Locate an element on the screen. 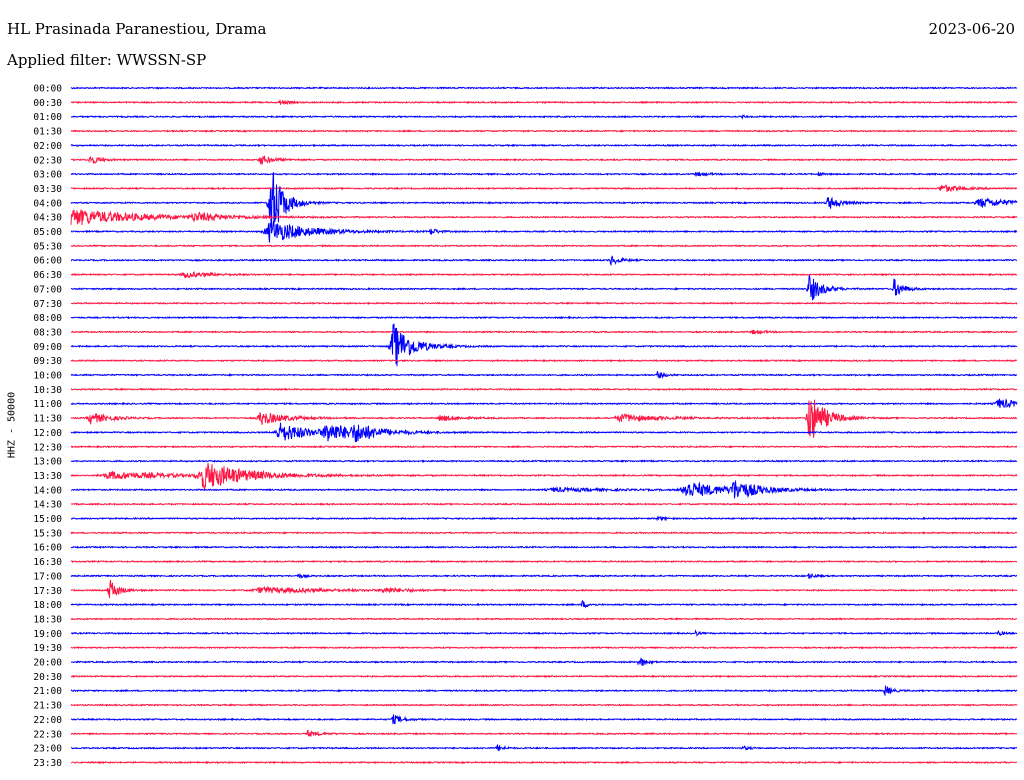 The height and width of the screenshot is (780, 1024). station-title: HL Prasinada Paranestiou, Drama is located at coordinates (137, 29).